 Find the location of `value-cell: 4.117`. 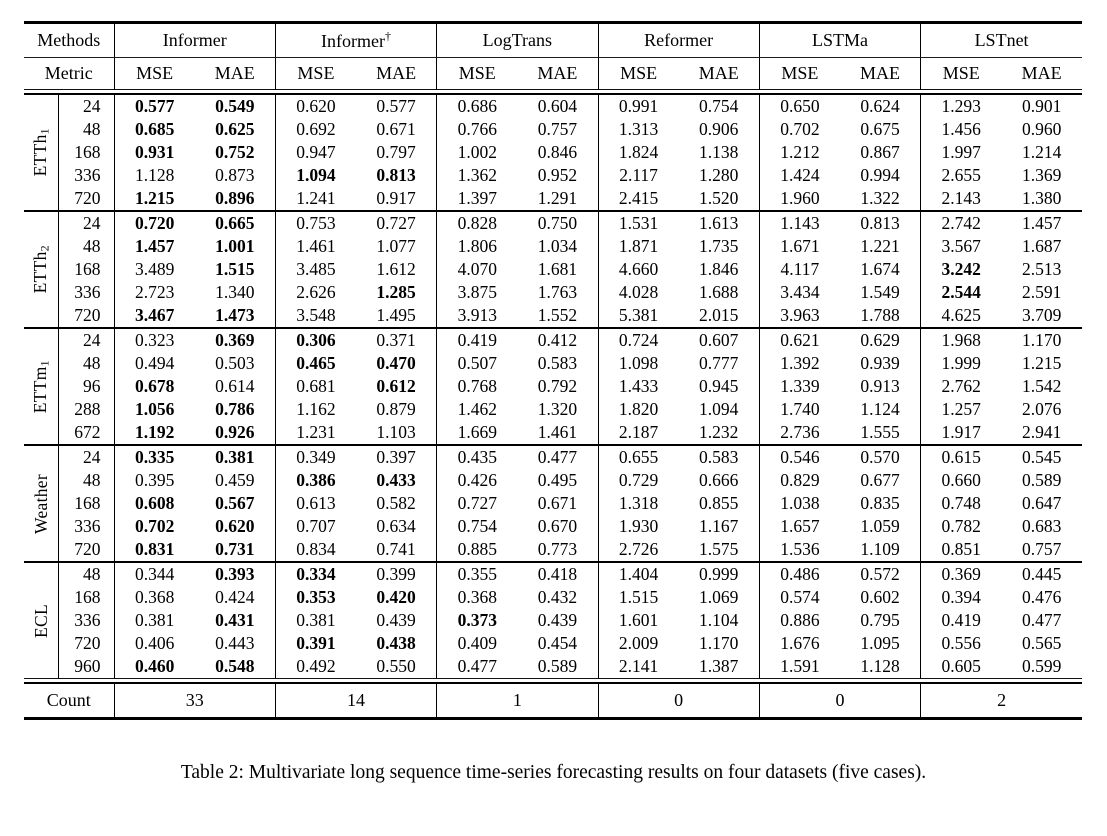

value-cell: 4.117 is located at coordinates (799, 269).